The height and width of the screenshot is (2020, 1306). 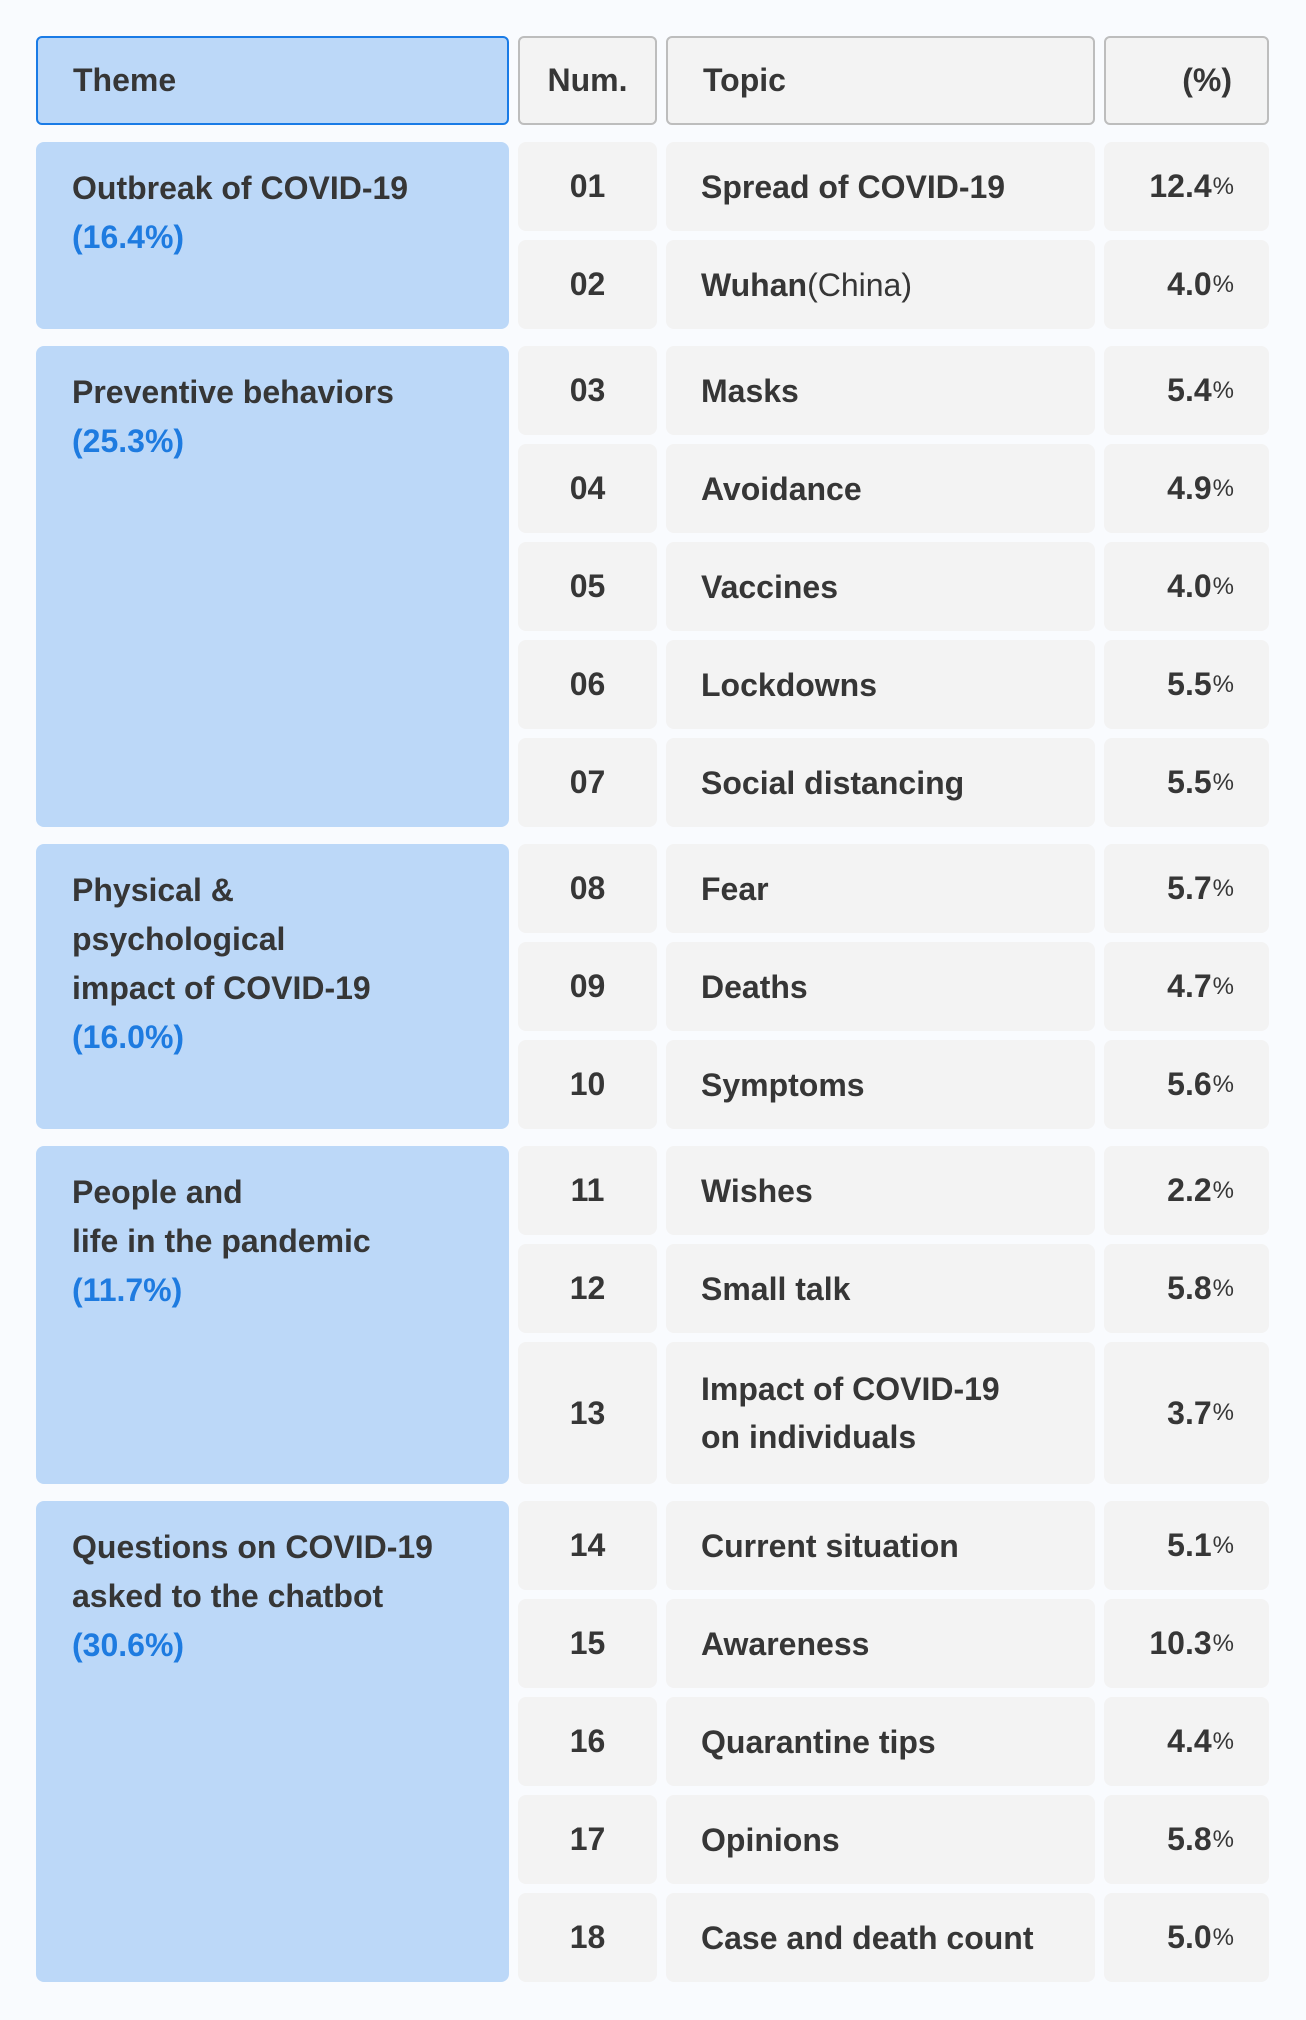 I want to click on table-row: 11 Wishes 2.2%, so click(x=893, y=1190).